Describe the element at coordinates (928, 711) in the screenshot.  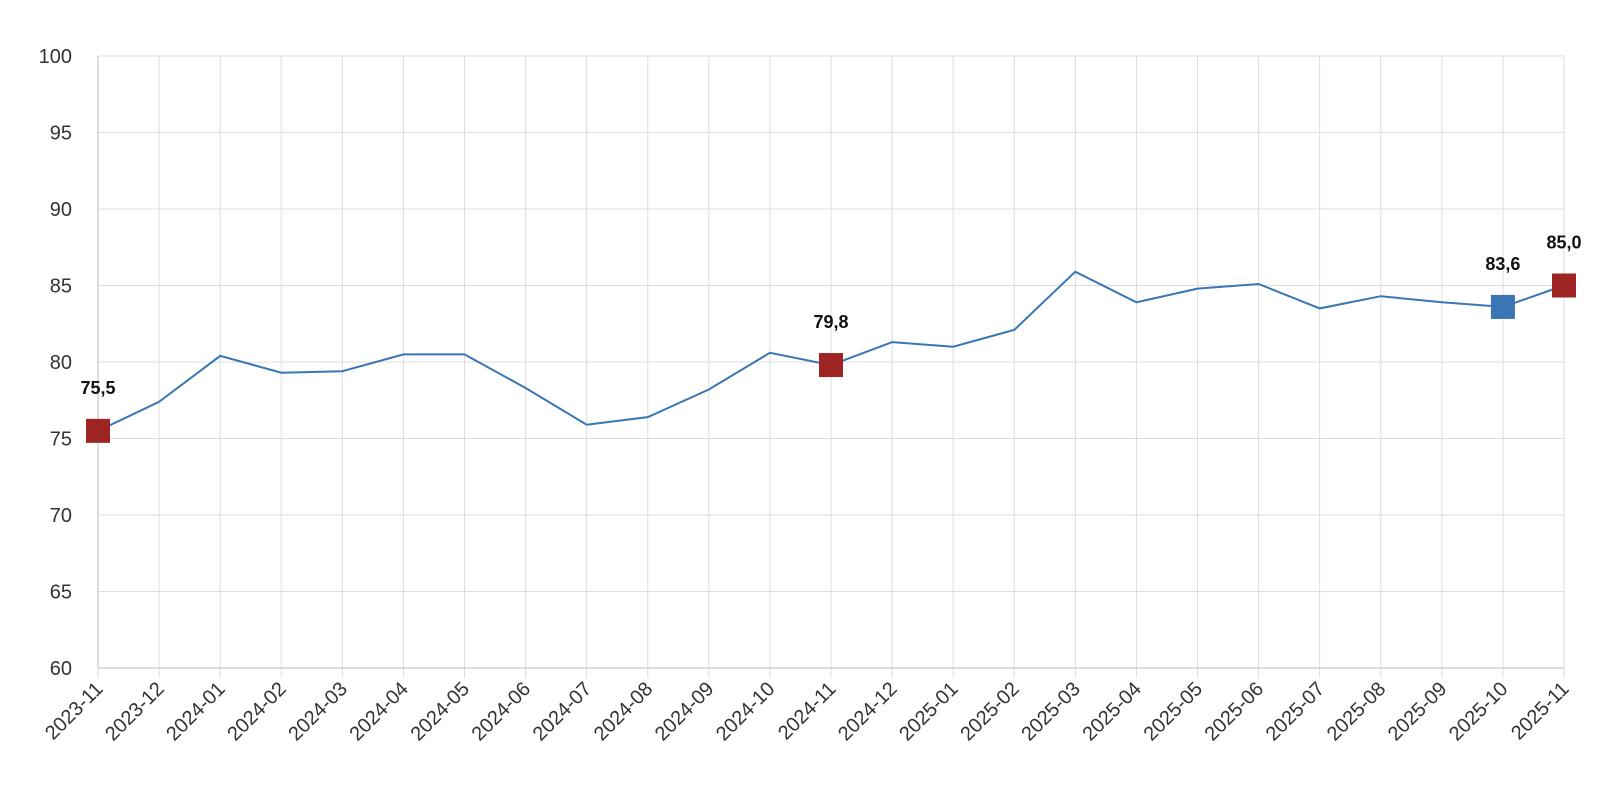
I see `x-tick-label: 2025-01` at that location.